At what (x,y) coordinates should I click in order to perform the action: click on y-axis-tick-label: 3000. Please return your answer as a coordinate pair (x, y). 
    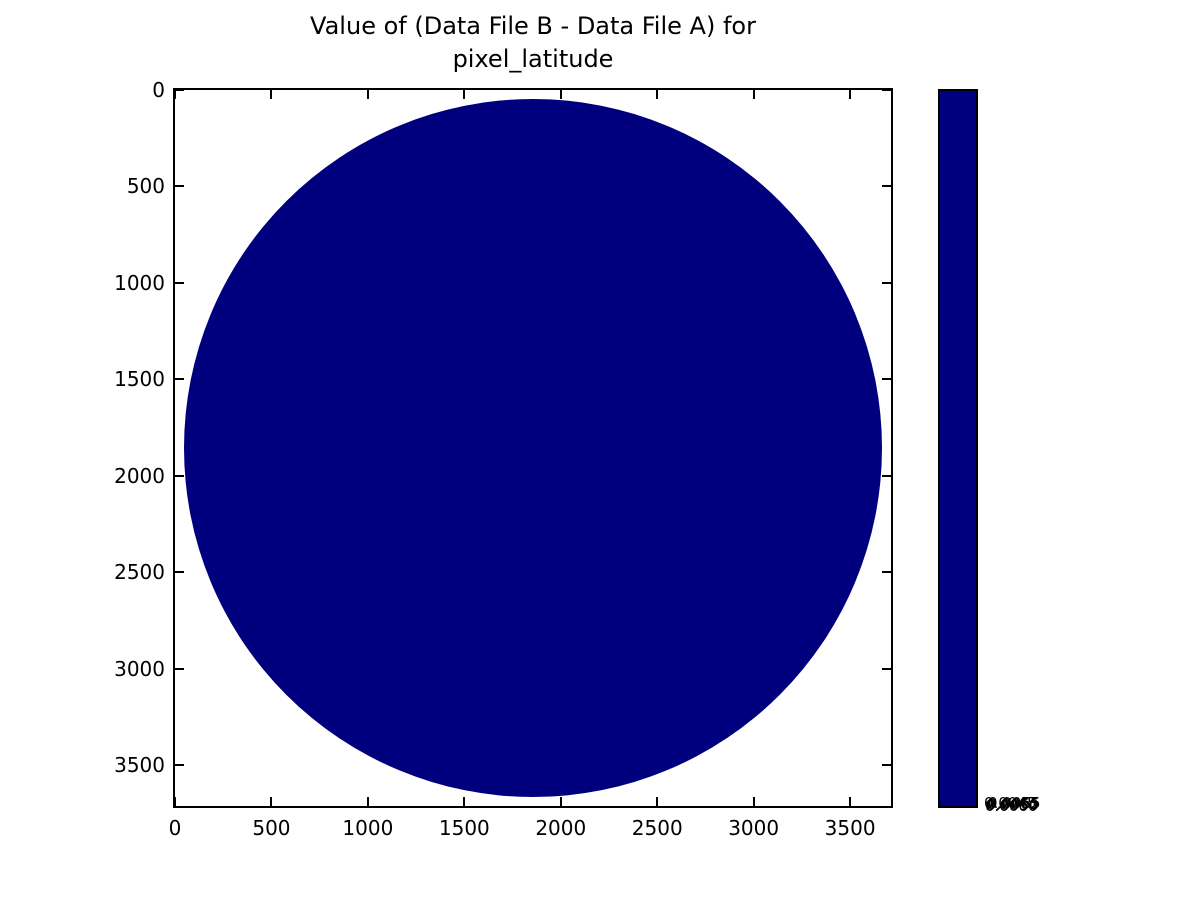
    Looking at the image, I should click on (139, 668).